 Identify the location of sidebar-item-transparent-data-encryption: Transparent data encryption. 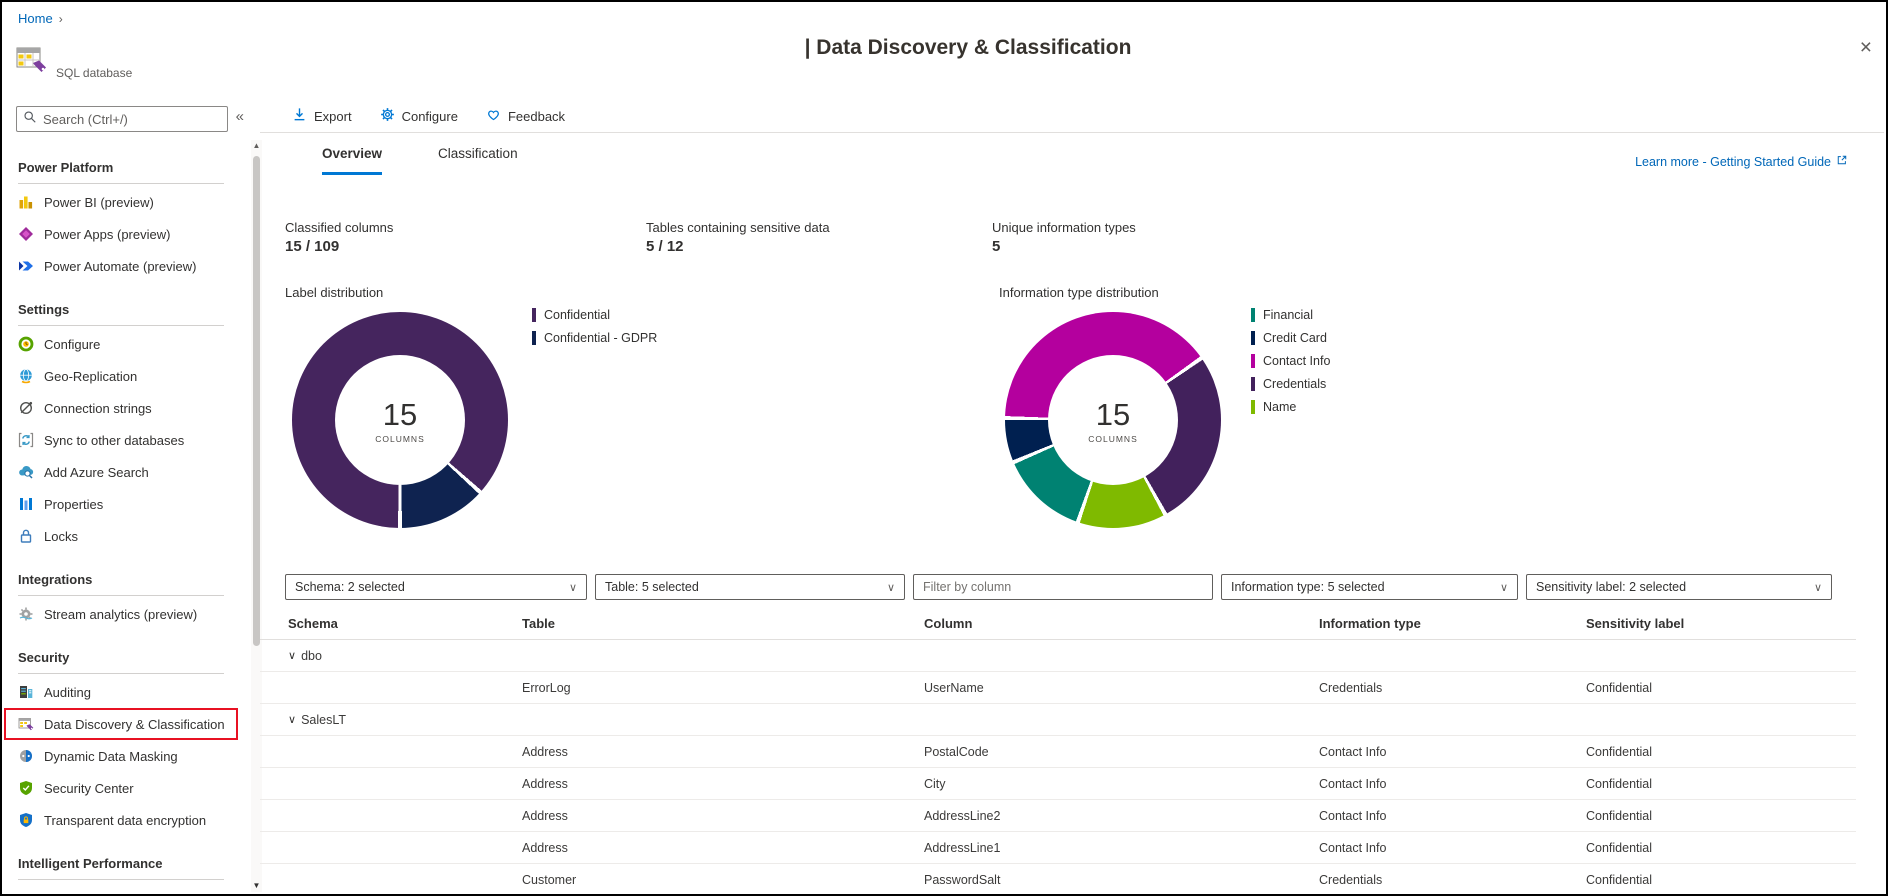
(121, 820).